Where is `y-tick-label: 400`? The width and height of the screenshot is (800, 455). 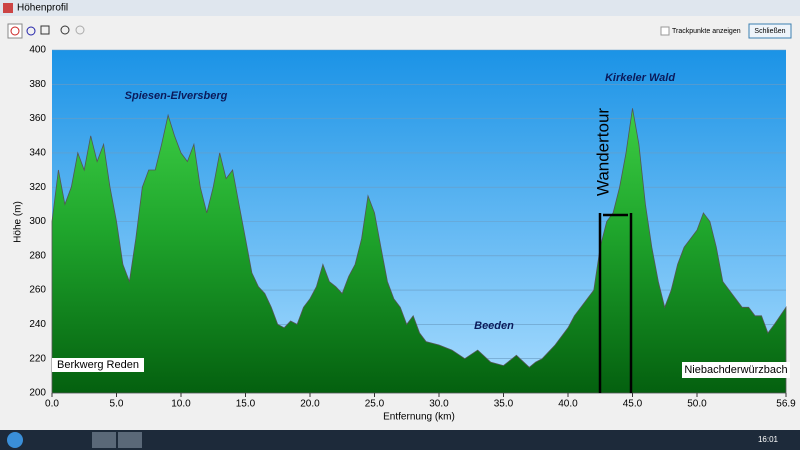
y-tick-label: 400 is located at coordinates (37, 50).